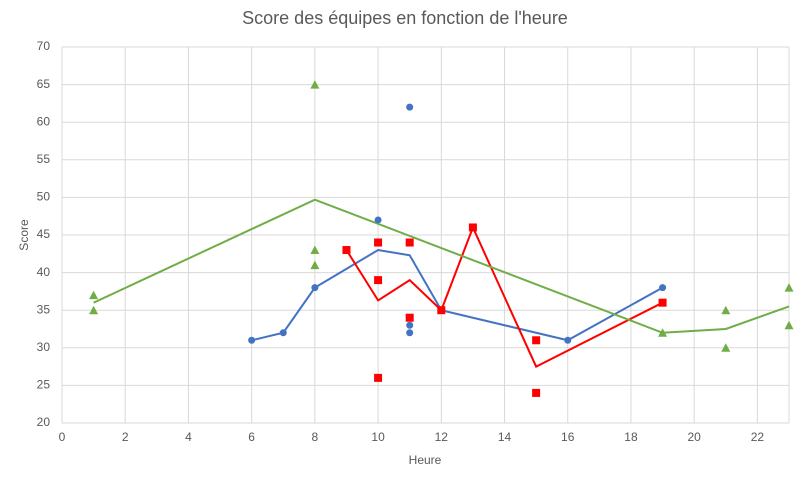 The image size is (802, 485). I want to click on x-tick-label: 8, so click(315, 437).